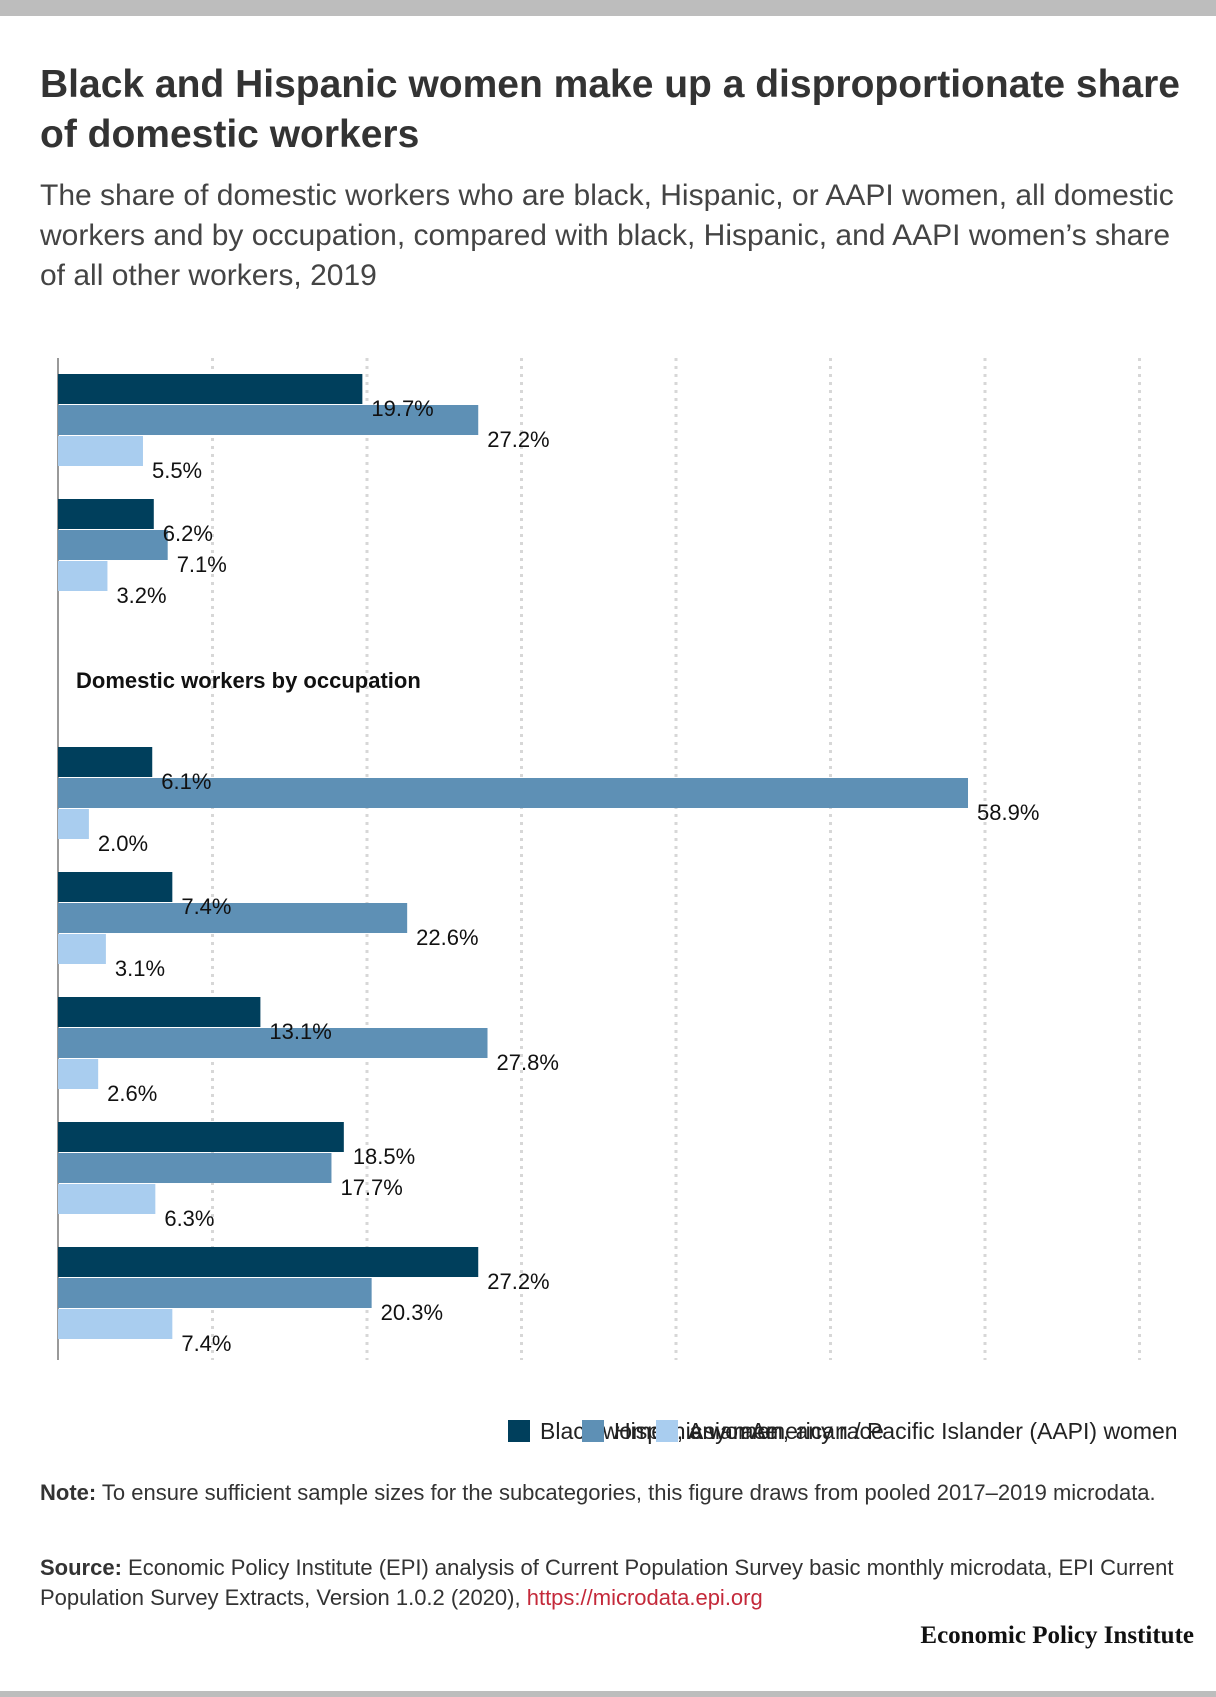 The width and height of the screenshot is (1216, 1697). I want to click on data-label-aapi-women: 3.2%, so click(141, 595).